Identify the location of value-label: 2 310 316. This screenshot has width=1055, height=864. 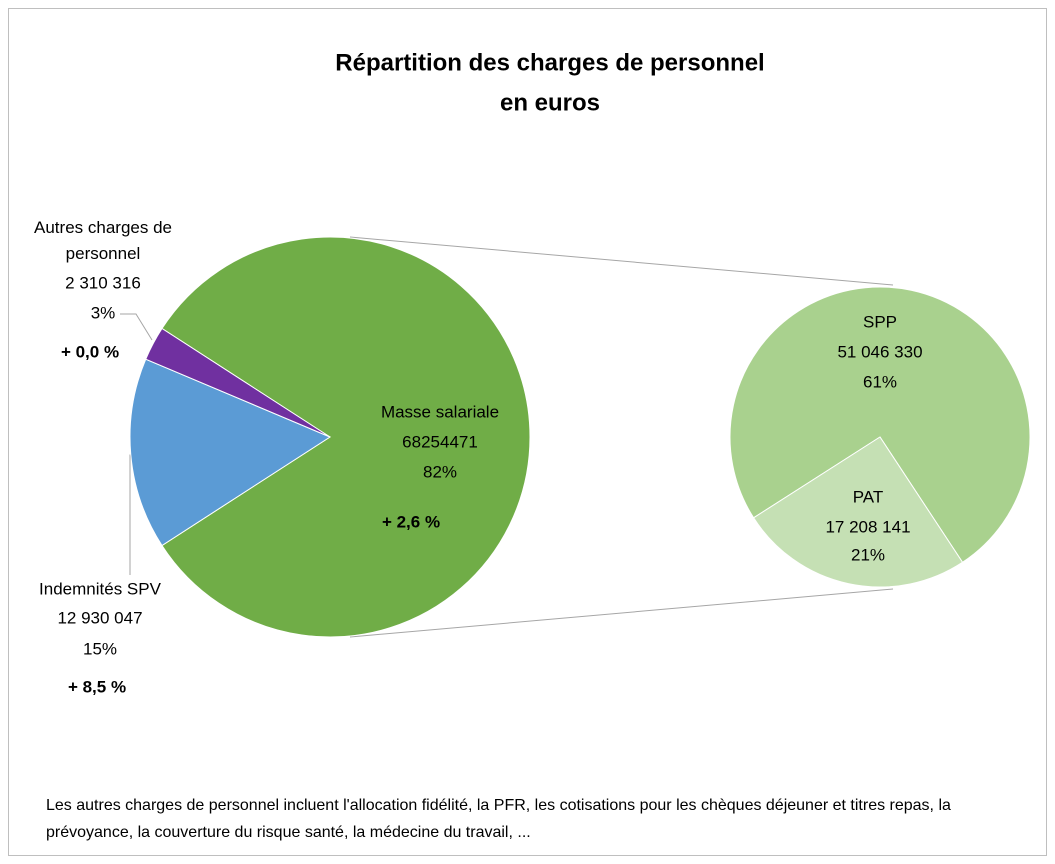
(103, 282).